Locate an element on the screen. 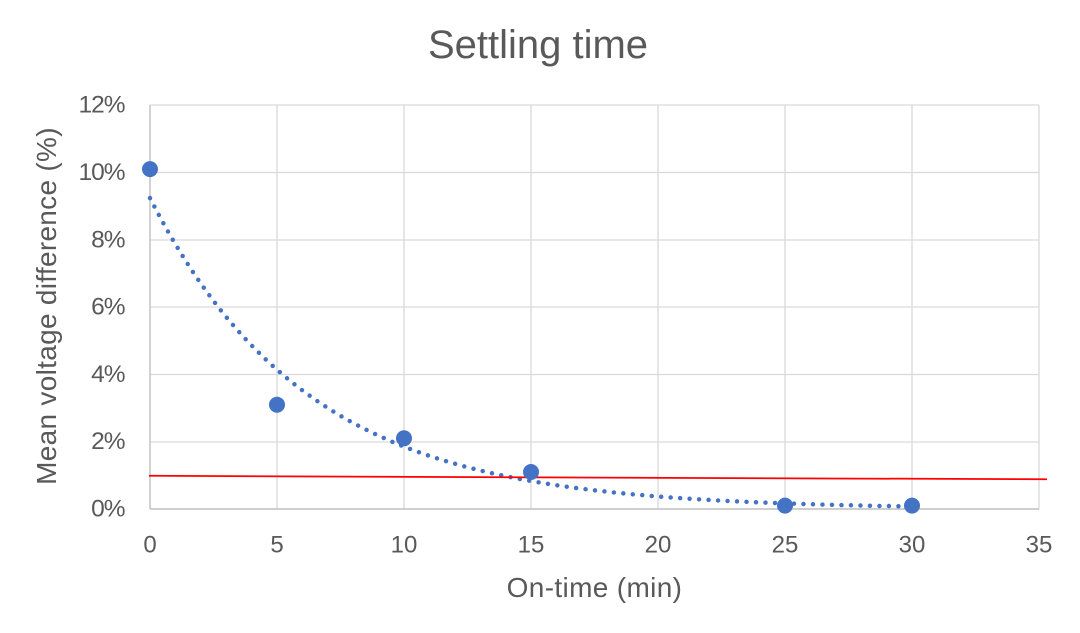  svg-text: 0 is located at coordinates (149, 545).